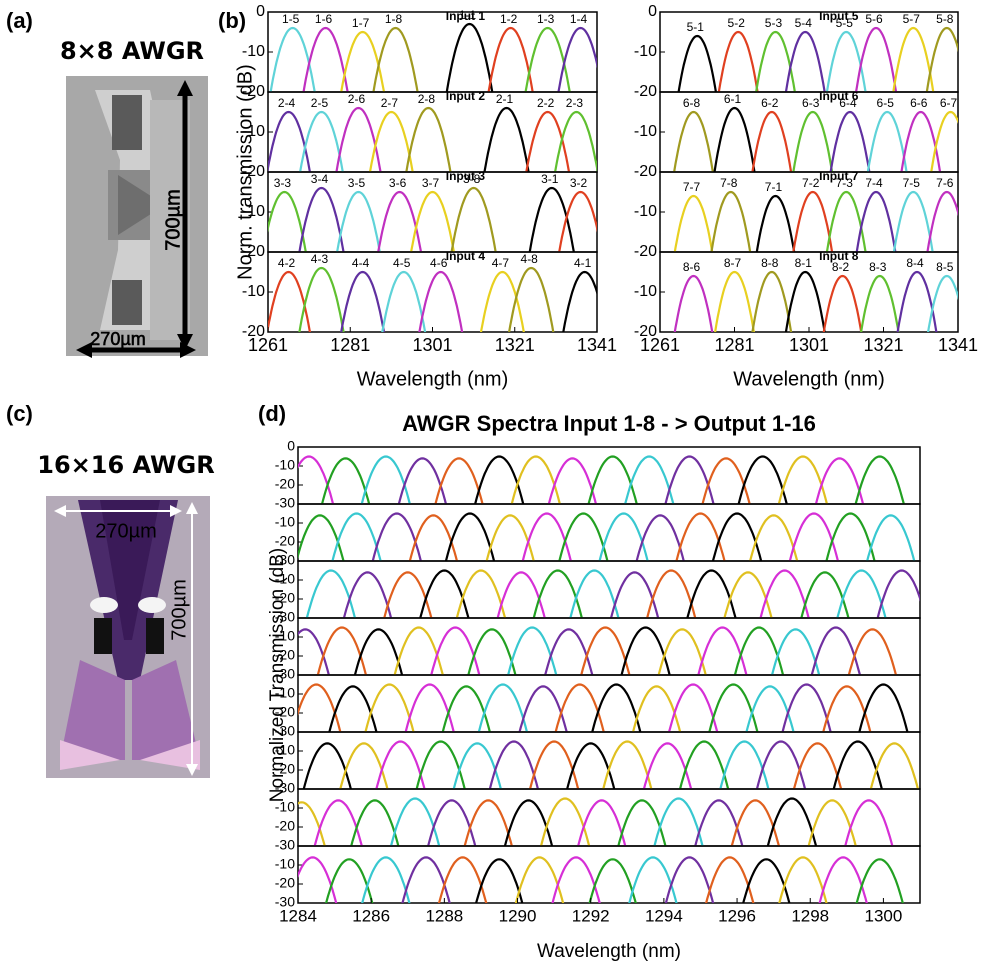  Describe the element at coordinates (371, 915) in the screenshot. I see `x-tick-label: 1286` at that location.